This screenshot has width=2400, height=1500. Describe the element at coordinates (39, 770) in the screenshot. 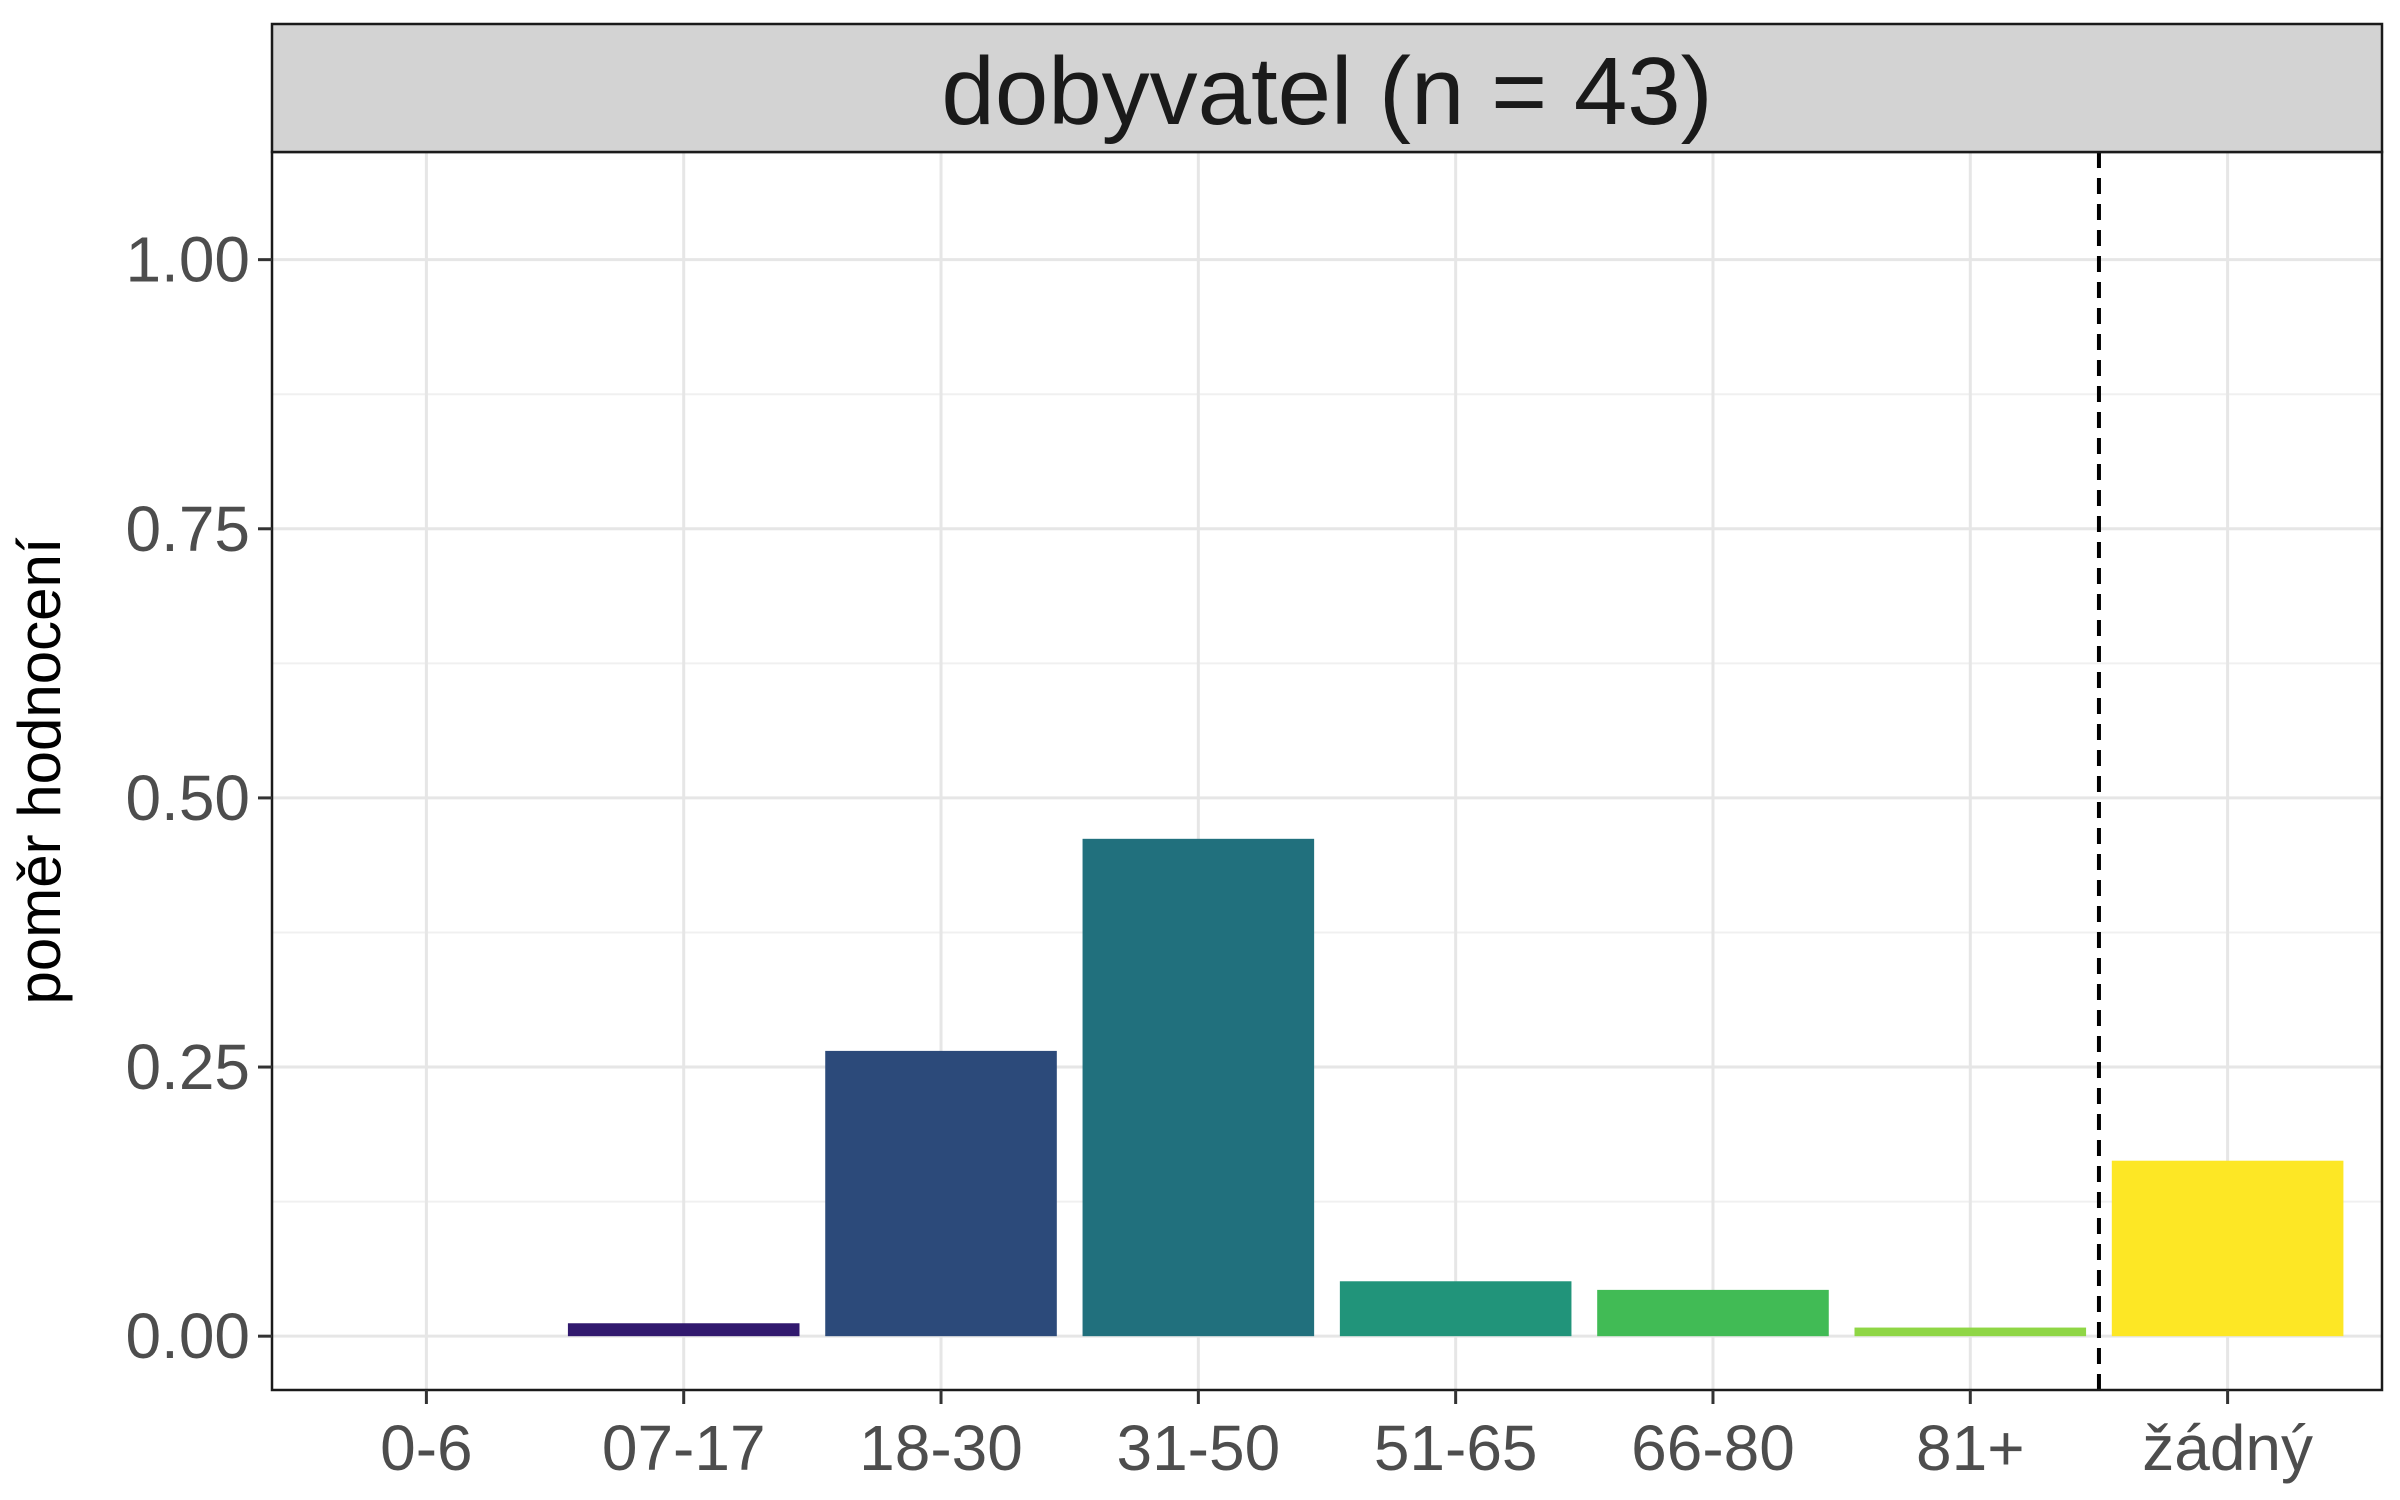

I see `y-axis-title: poměr hodnocení` at that location.